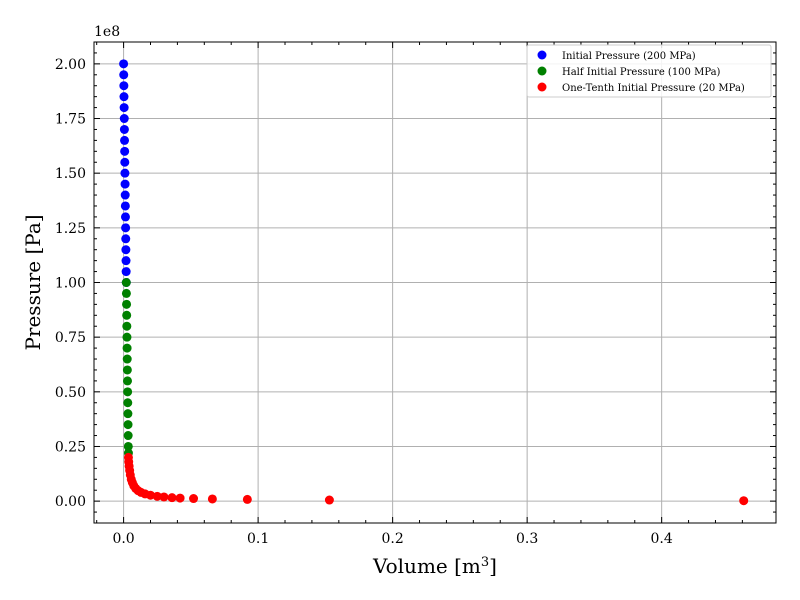  Describe the element at coordinates (653, 88) in the screenshot. I see `legend-label: One-Tenth Initial Pressure (20 MPa)` at that location.